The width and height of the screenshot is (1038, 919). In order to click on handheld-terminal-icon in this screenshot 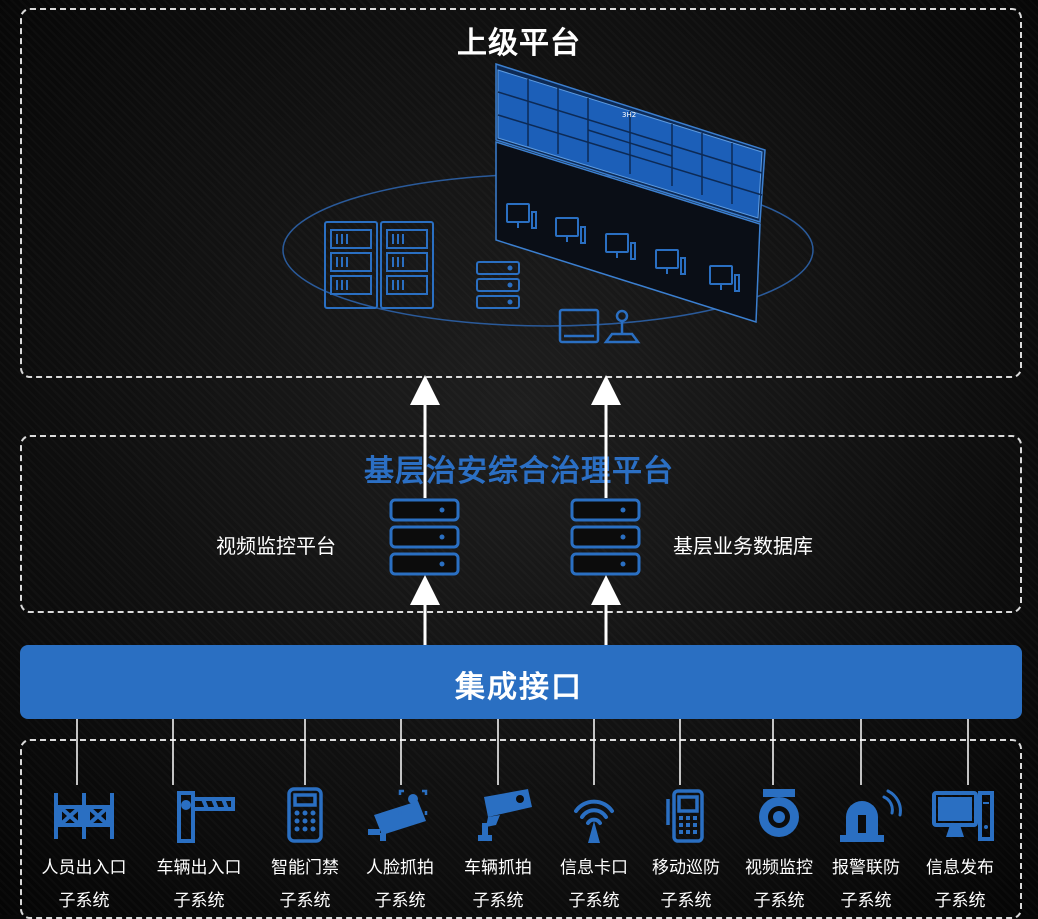, I will do `click(685, 816)`.